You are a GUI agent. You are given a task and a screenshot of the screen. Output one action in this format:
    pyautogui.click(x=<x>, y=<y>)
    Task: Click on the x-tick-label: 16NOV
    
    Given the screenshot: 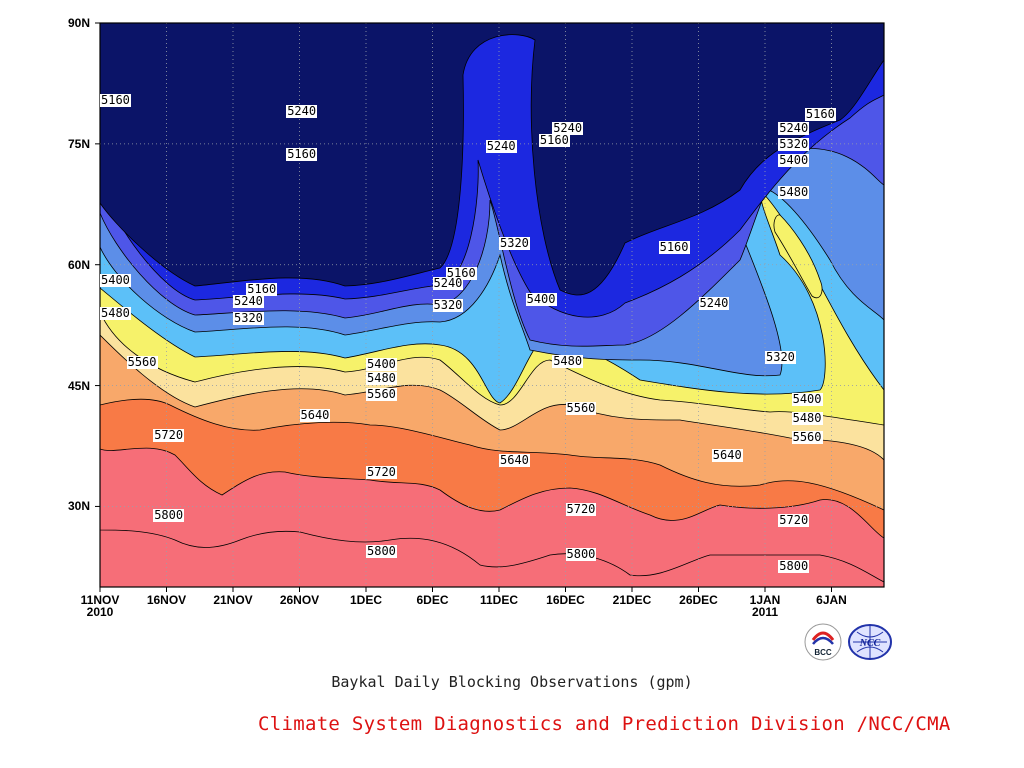 What is the action you would take?
    pyautogui.click(x=166, y=600)
    